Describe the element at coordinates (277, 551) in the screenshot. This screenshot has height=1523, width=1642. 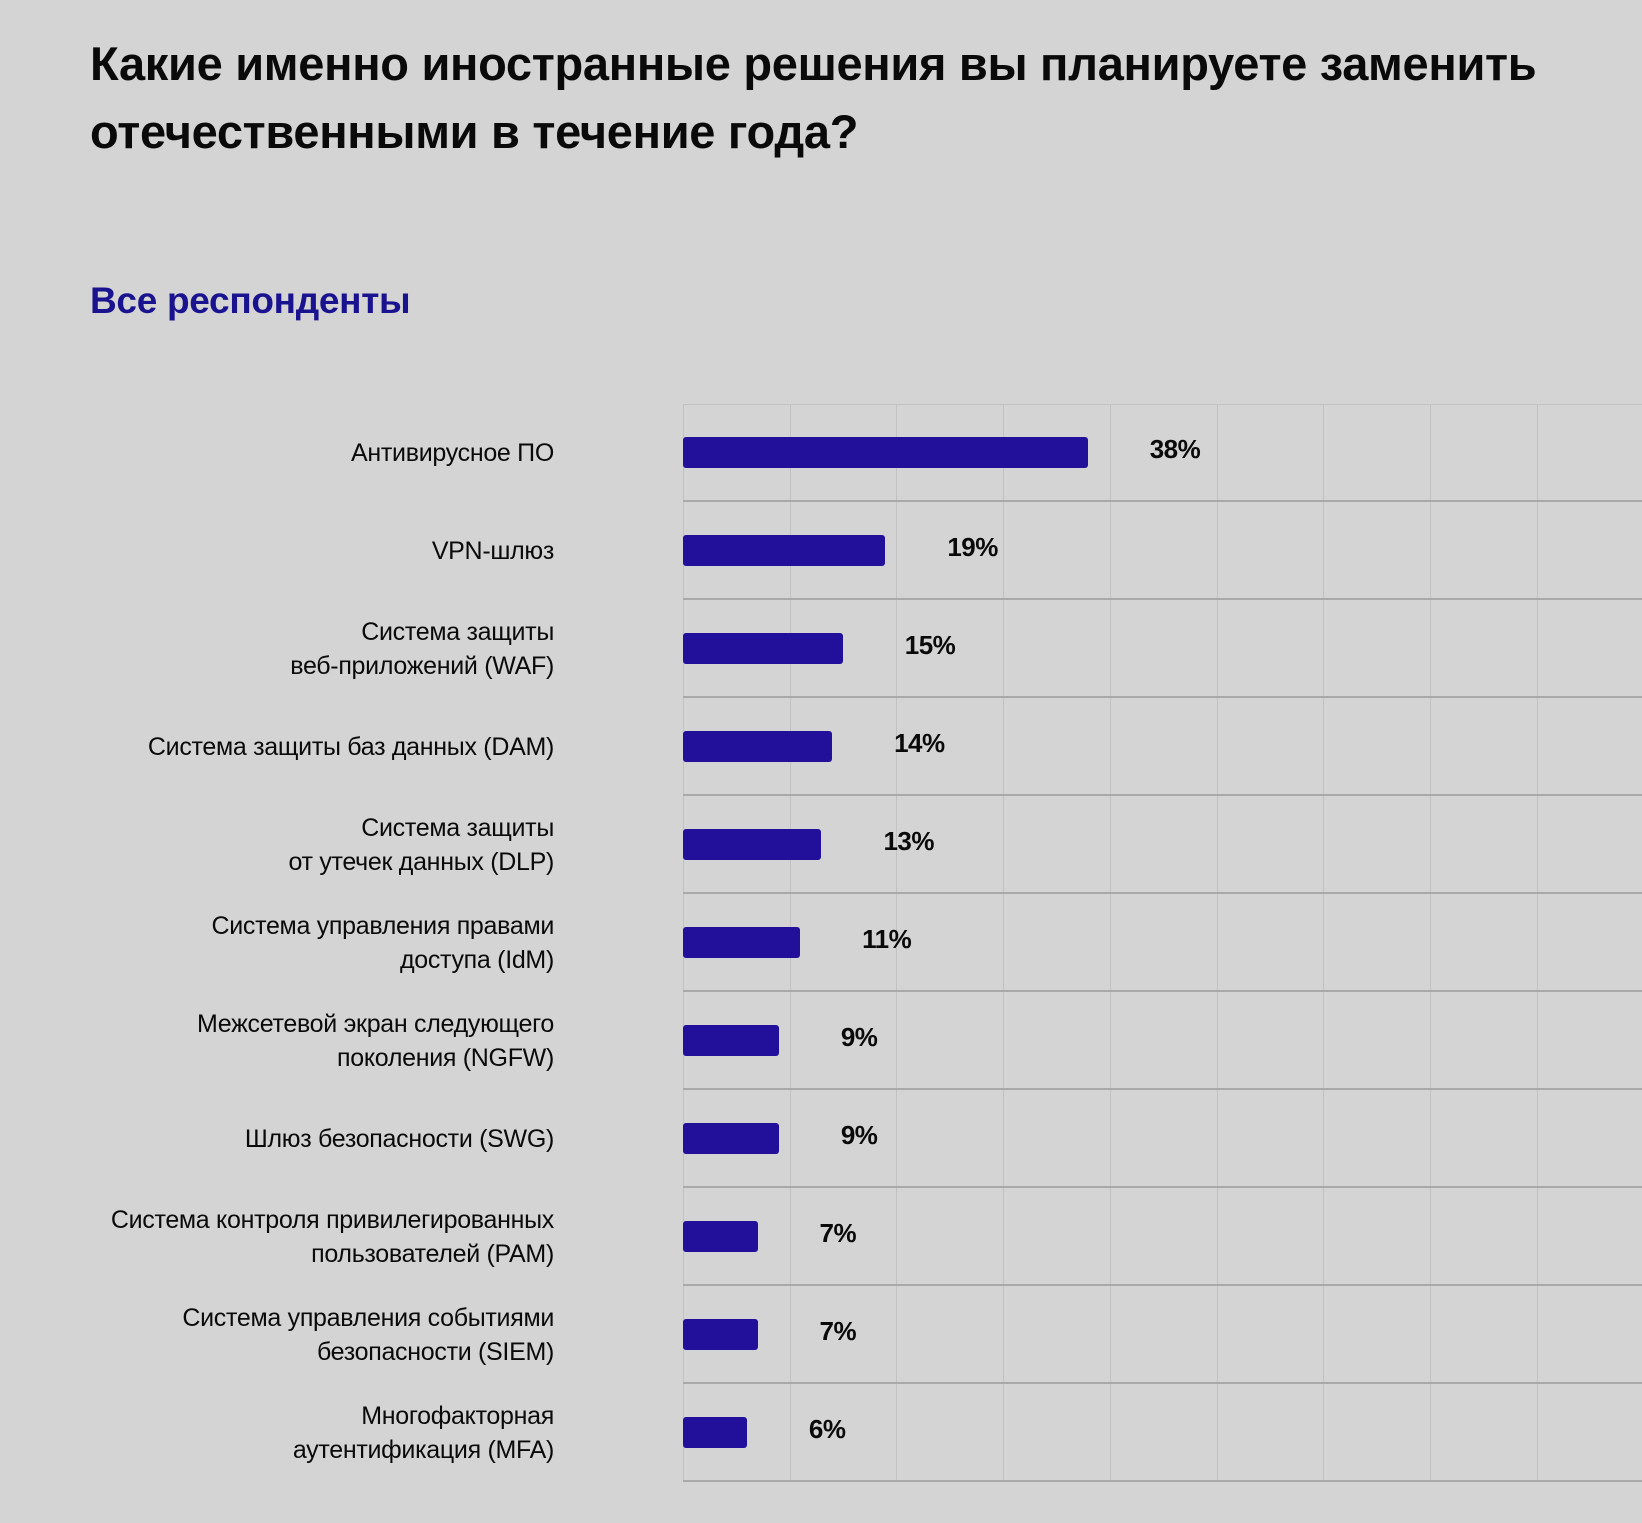
I see `category-label: VPN-шлюз` at that location.